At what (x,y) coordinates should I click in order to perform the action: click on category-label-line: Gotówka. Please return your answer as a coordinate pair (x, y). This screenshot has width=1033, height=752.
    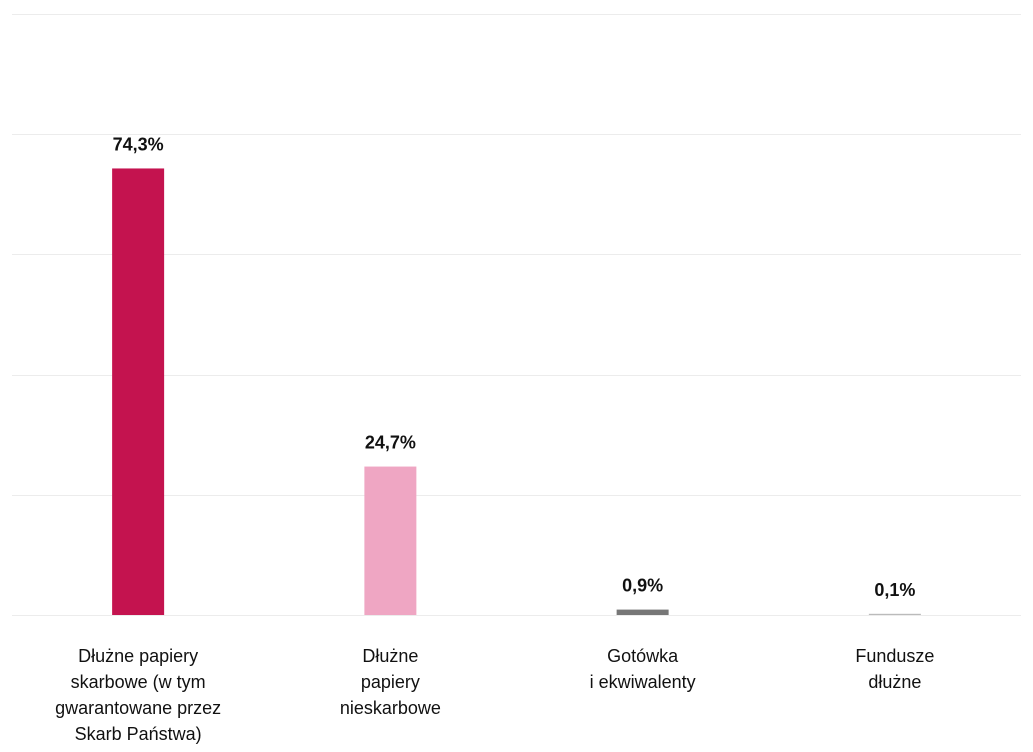
    Looking at the image, I should click on (643, 656).